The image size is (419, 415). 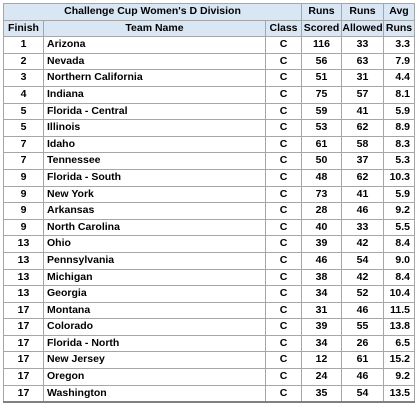 I want to click on runs-scored-cell: 28, so click(x=321, y=211).